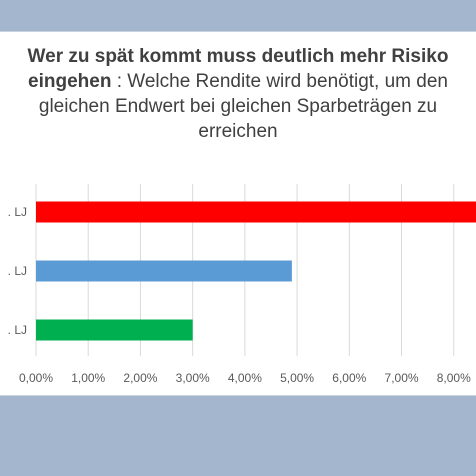 The image size is (476, 476). I want to click on x-tick-label: 8,00%, so click(454, 378).